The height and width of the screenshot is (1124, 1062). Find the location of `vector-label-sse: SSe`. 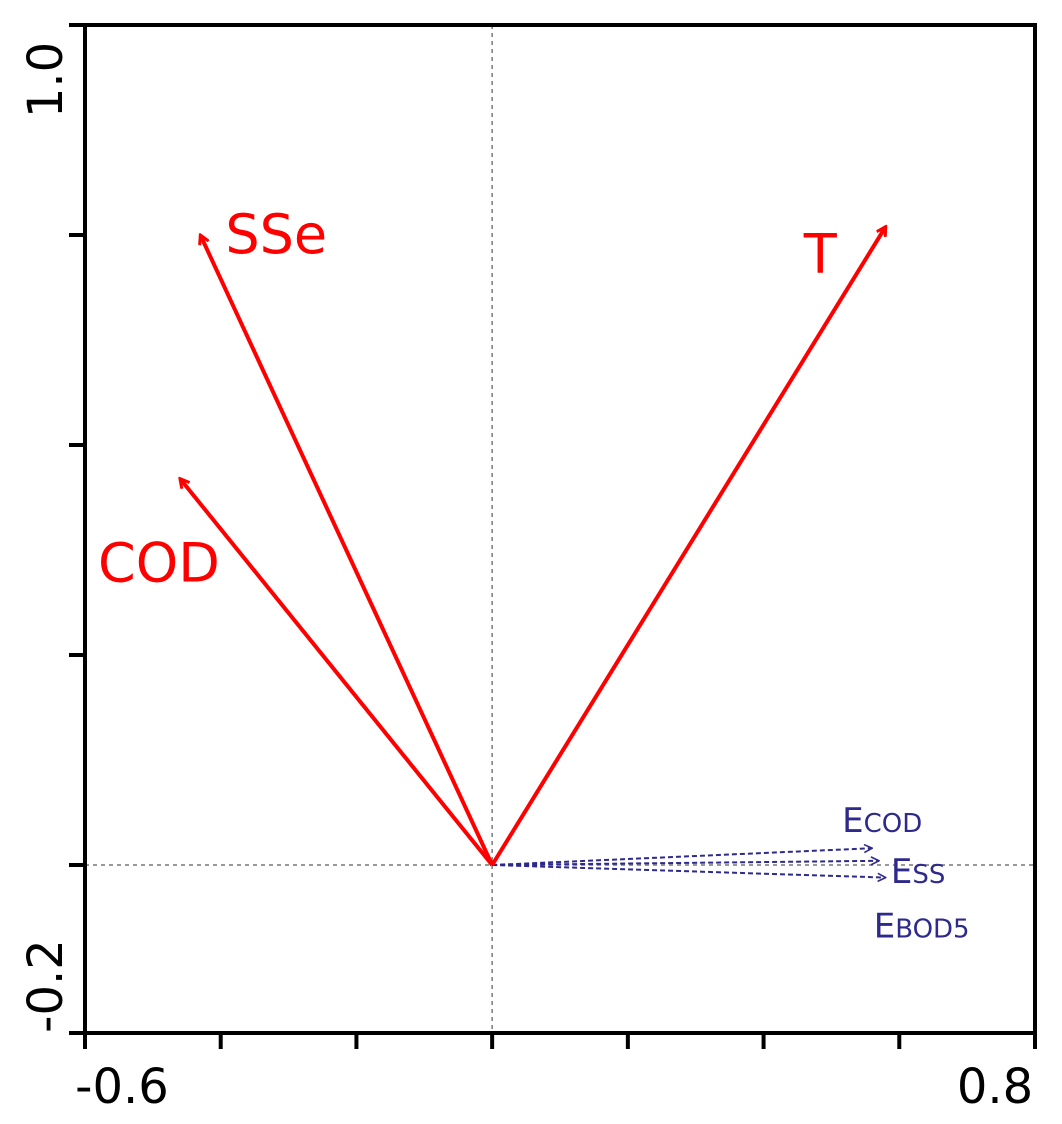

vector-label-sse: SSe is located at coordinates (276, 234).